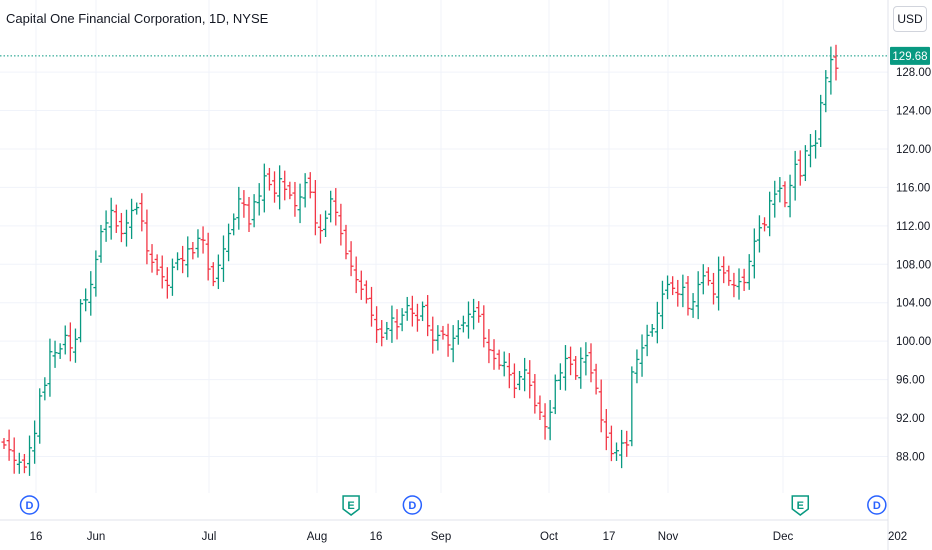 The height and width of the screenshot is (550, 932). I want to click on event-label: E, so click(350, 506).